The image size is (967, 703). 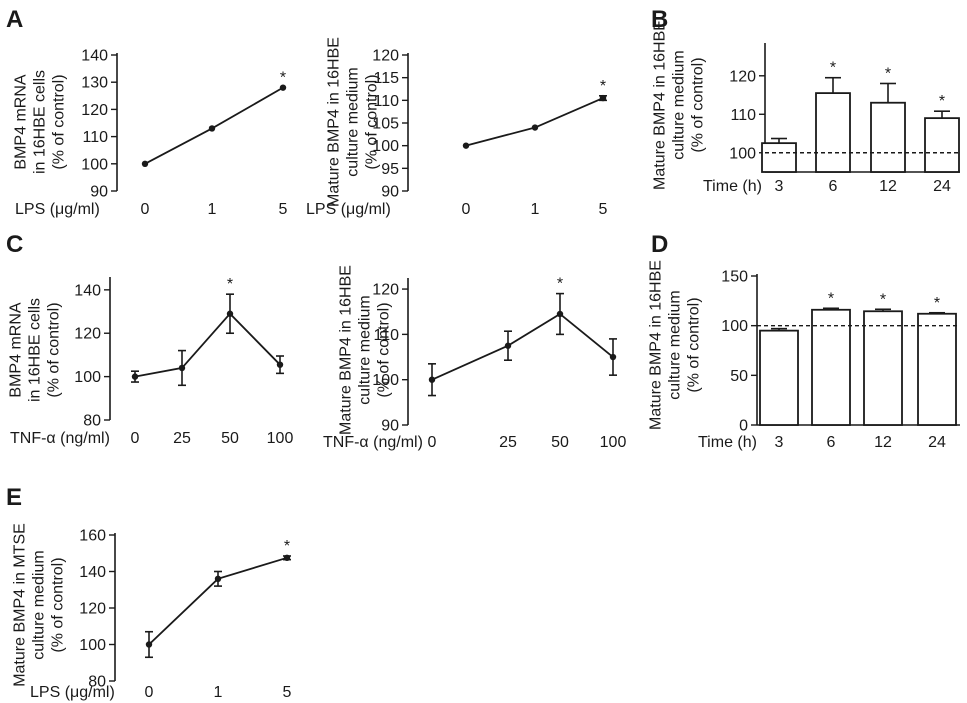 What do you see at coordinates (384, 349) in the screenshot?
I see `y-axis-title-c2-line-3: (% of control)` at bounding box center [384, 349].